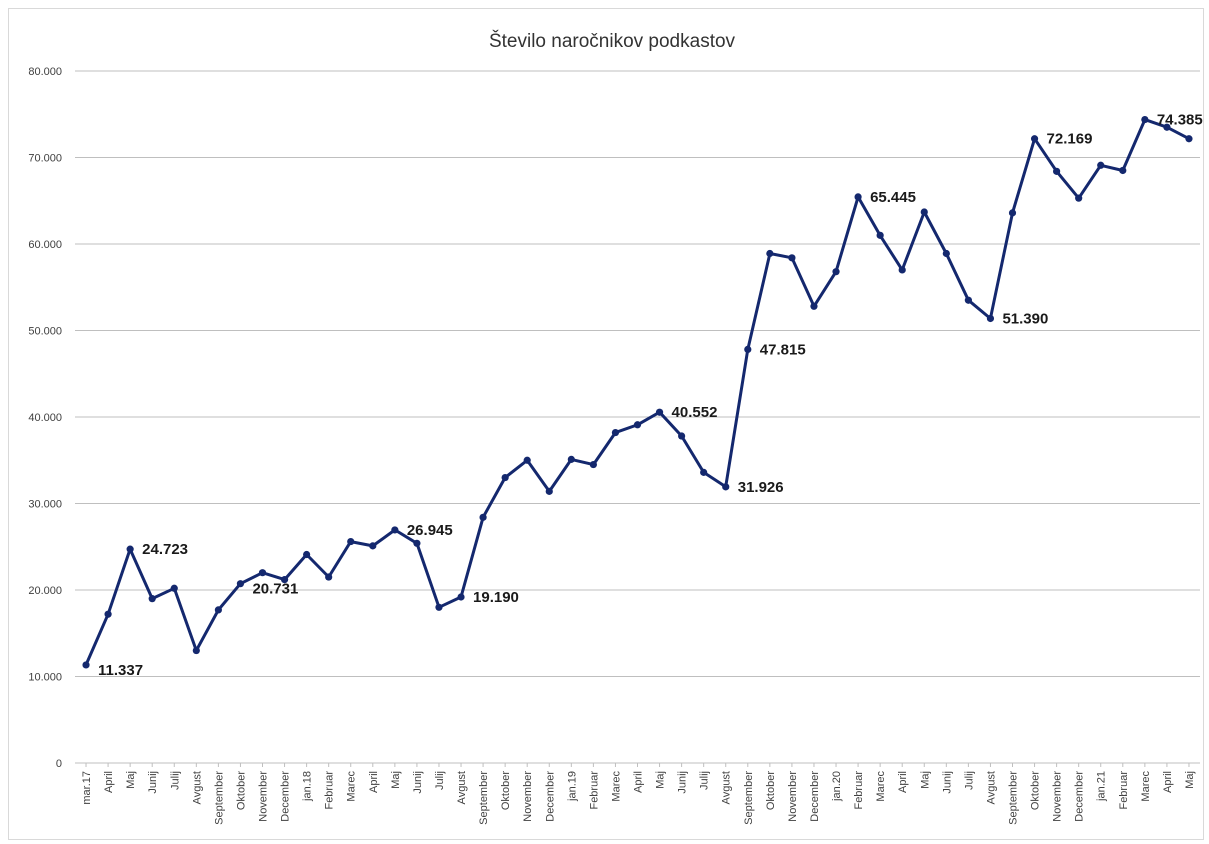 The width and height of the screenshot is (1209, 844). I want to click on data-label: 51.390, so click(1025, 318).